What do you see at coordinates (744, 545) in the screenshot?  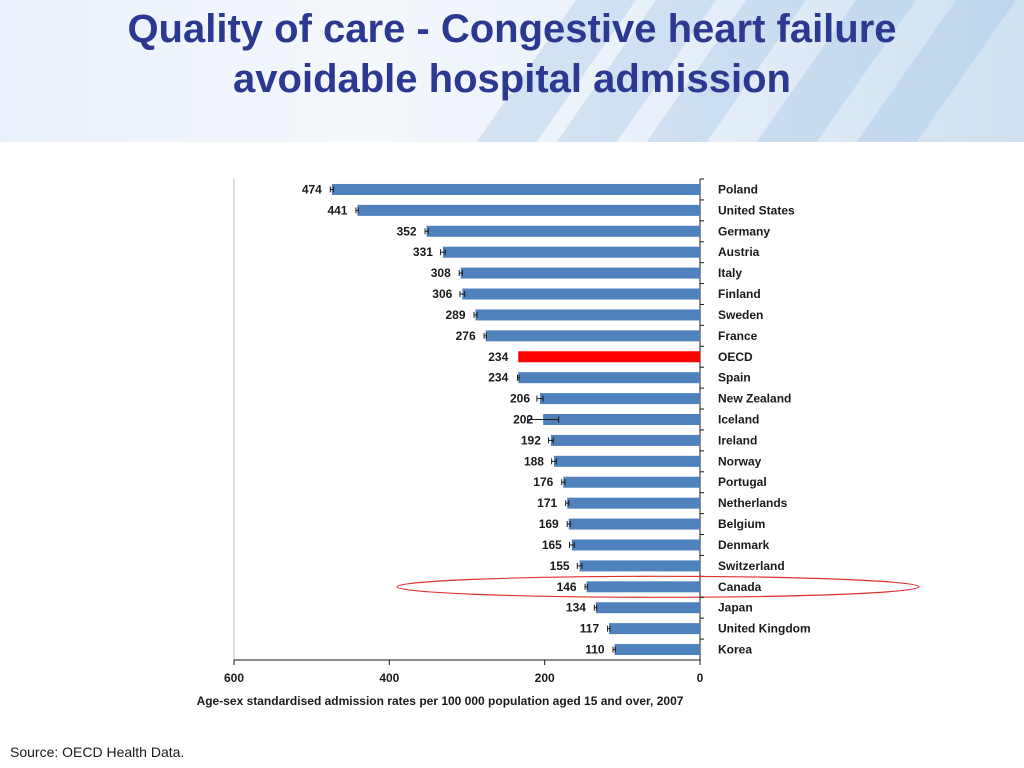 I see `category-label: Denmark` at bounding box center [744, 545].